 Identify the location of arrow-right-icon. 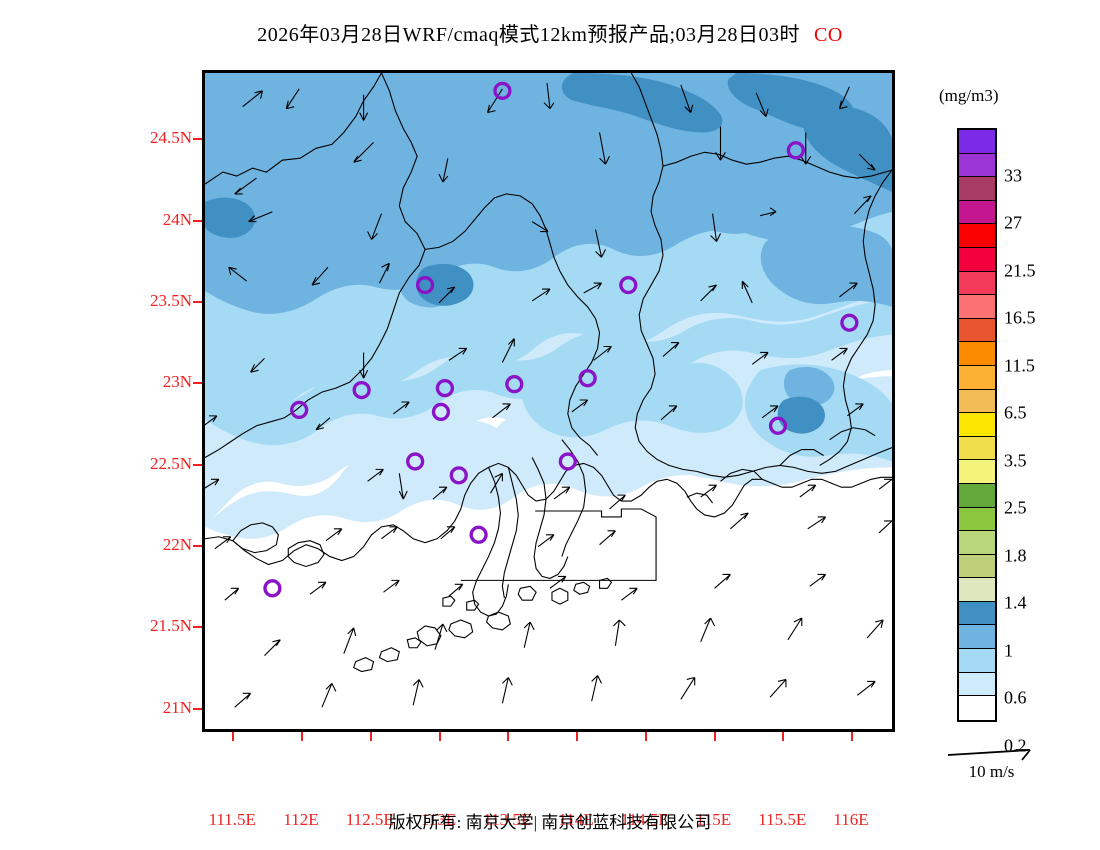
(989, 755).